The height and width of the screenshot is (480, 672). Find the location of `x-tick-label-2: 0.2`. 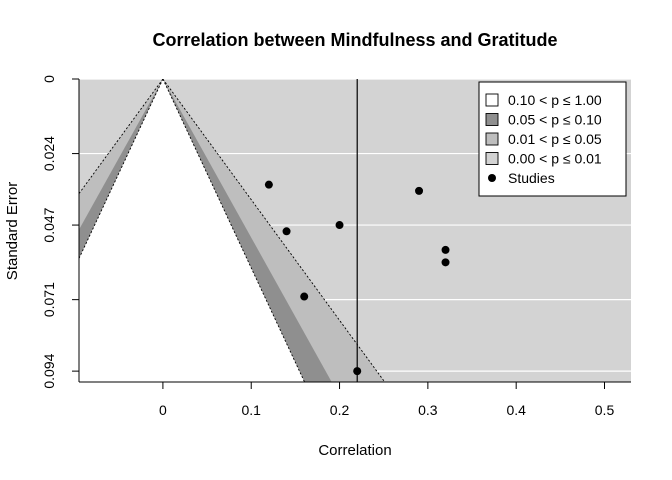

x-tick-label-2: 0.2 is located at coordinates (340, 410).